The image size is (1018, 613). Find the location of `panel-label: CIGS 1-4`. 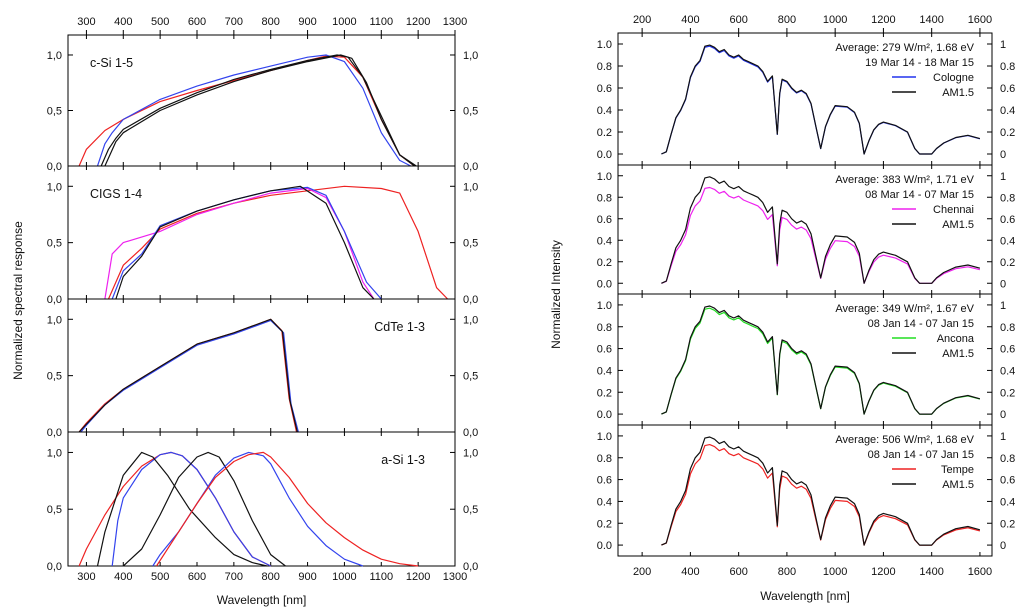

panel-label: CIGS 1-4 is located at coordinates (116, 194).